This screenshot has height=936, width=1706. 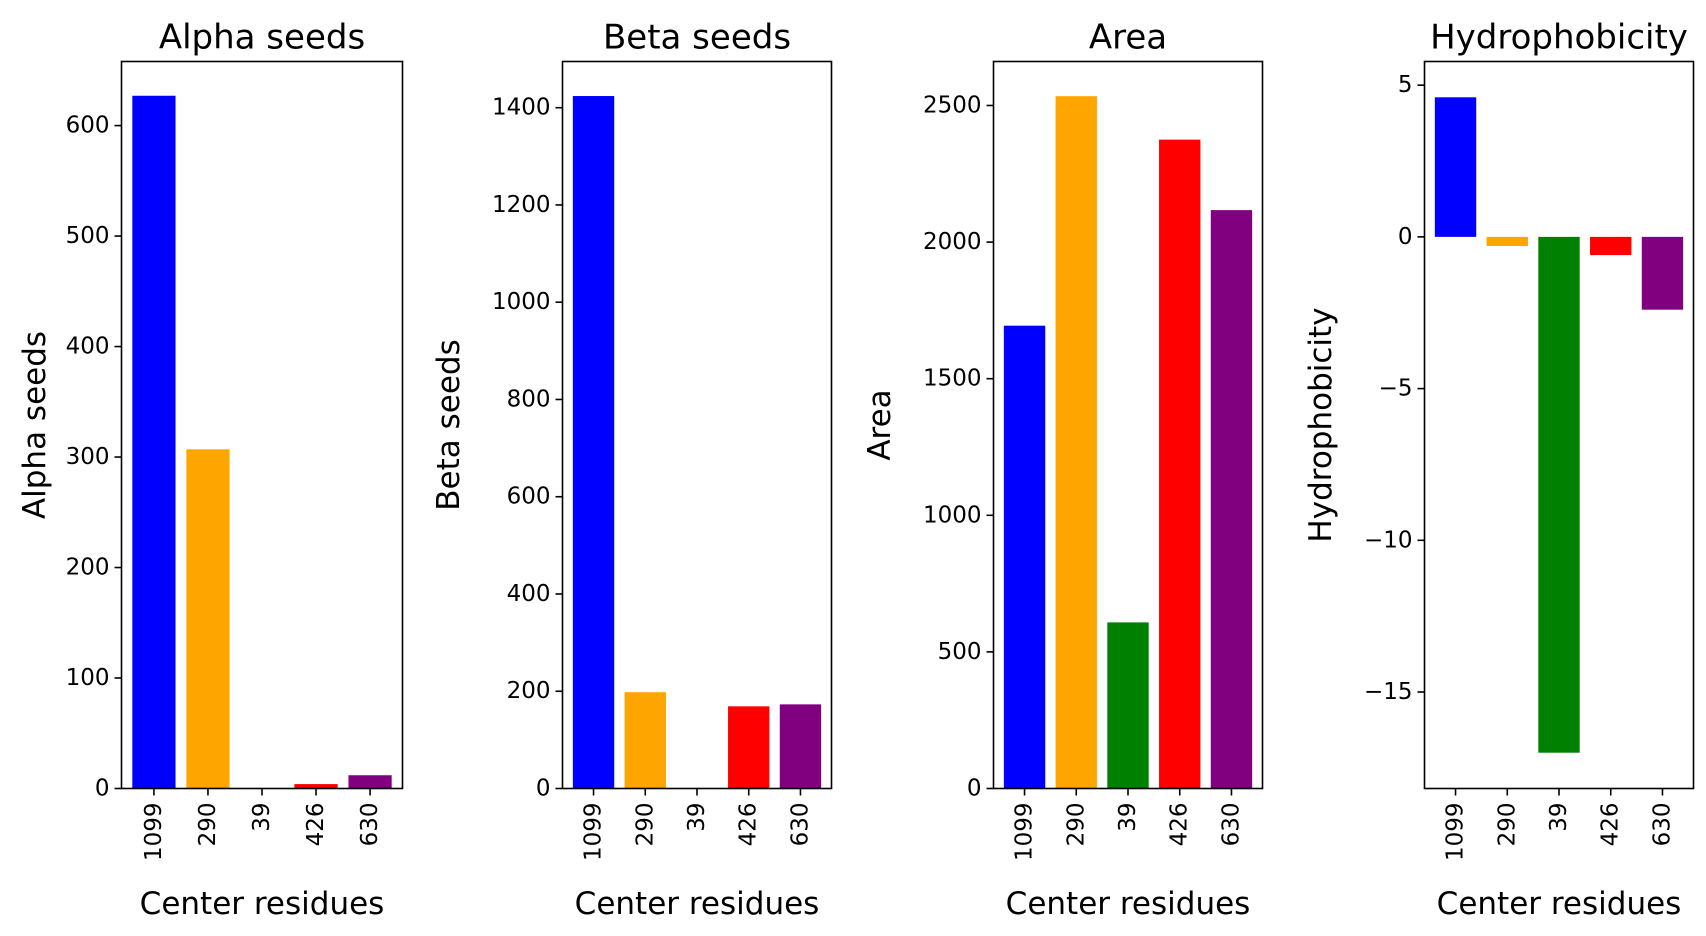 I want to click on y-tick-label: 1500, so click(x=952, y=379).